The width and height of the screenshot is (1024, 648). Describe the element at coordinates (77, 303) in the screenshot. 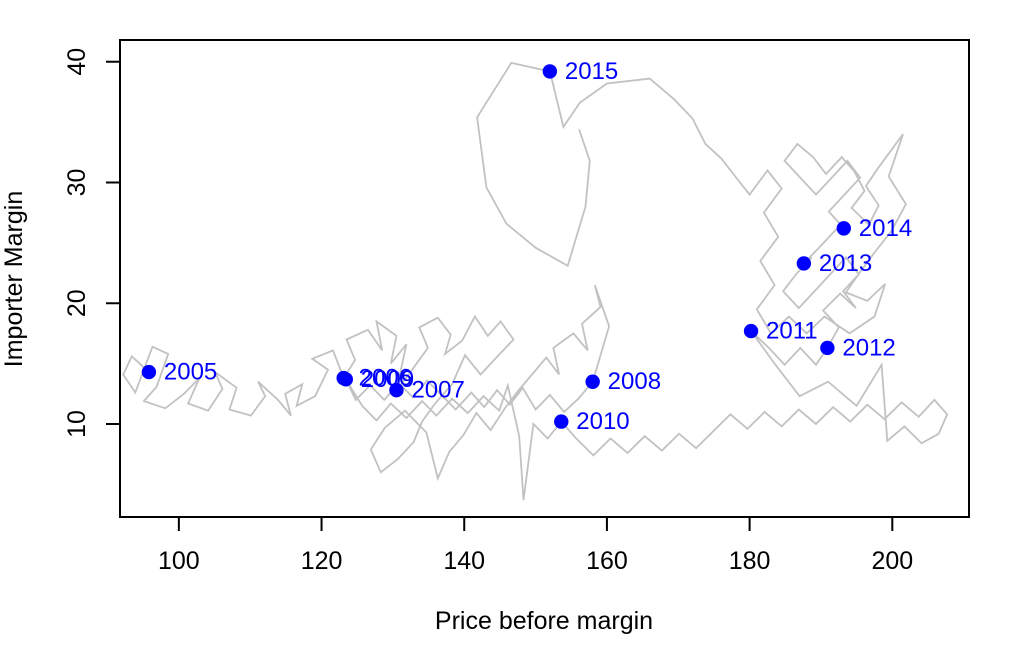

I see `y-axis-tick-label: 20` at that location.